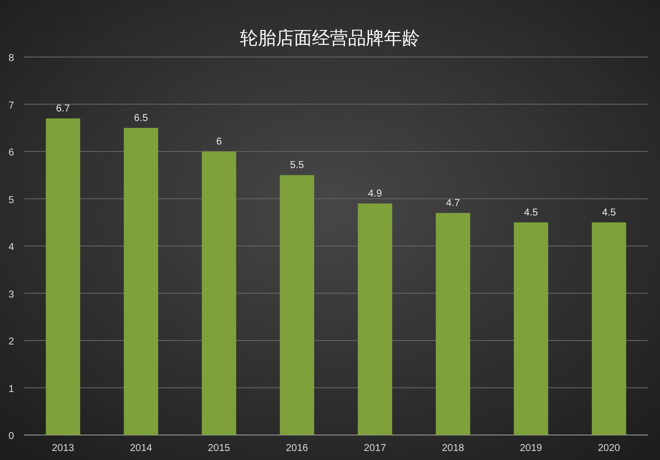 This screenshot has width=660, height=460. Describe the element at coordinates (11, 342) in the screenshot. I see `y-tick-label: 2` at that location.